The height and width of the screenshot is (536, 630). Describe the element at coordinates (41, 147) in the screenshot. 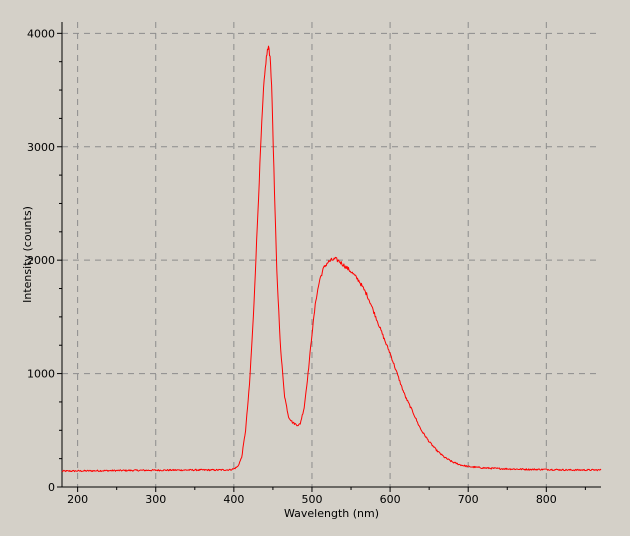

I see `y-tick-label: 3000` at that location.